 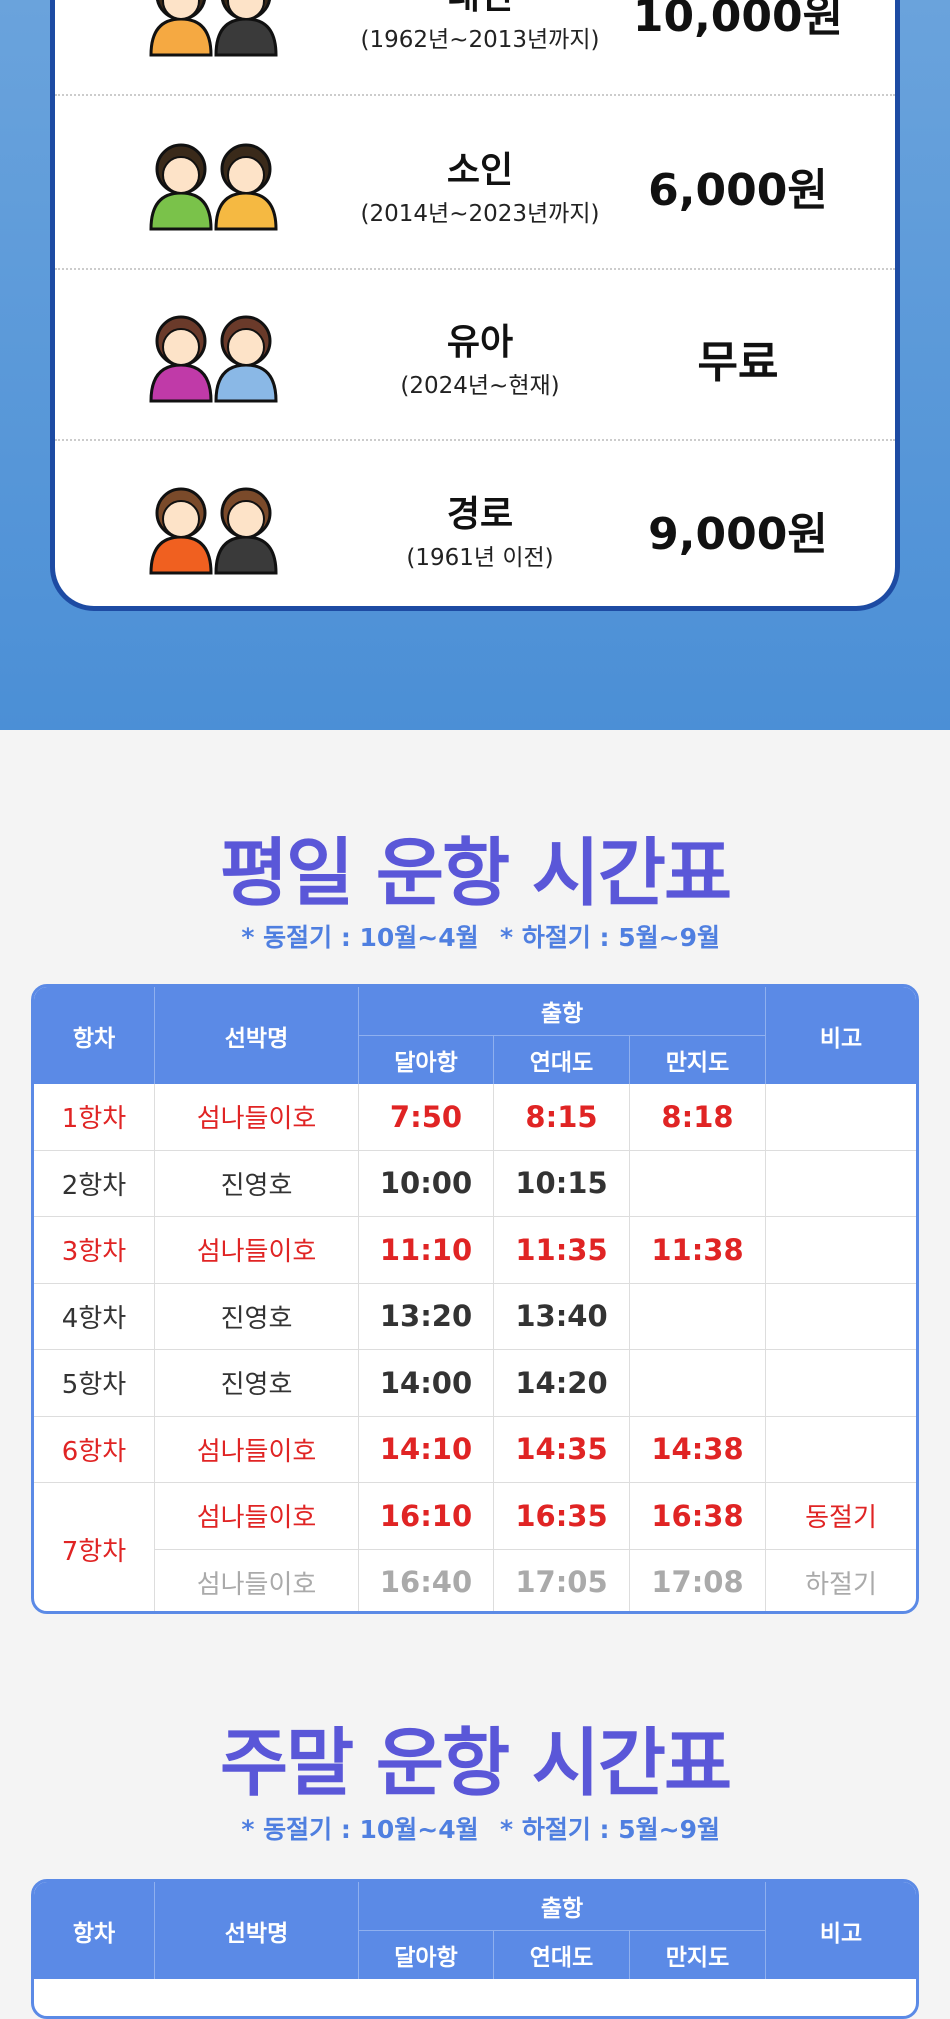 I want to click on note-cell: 하절기, so click(x=841, y=1581).